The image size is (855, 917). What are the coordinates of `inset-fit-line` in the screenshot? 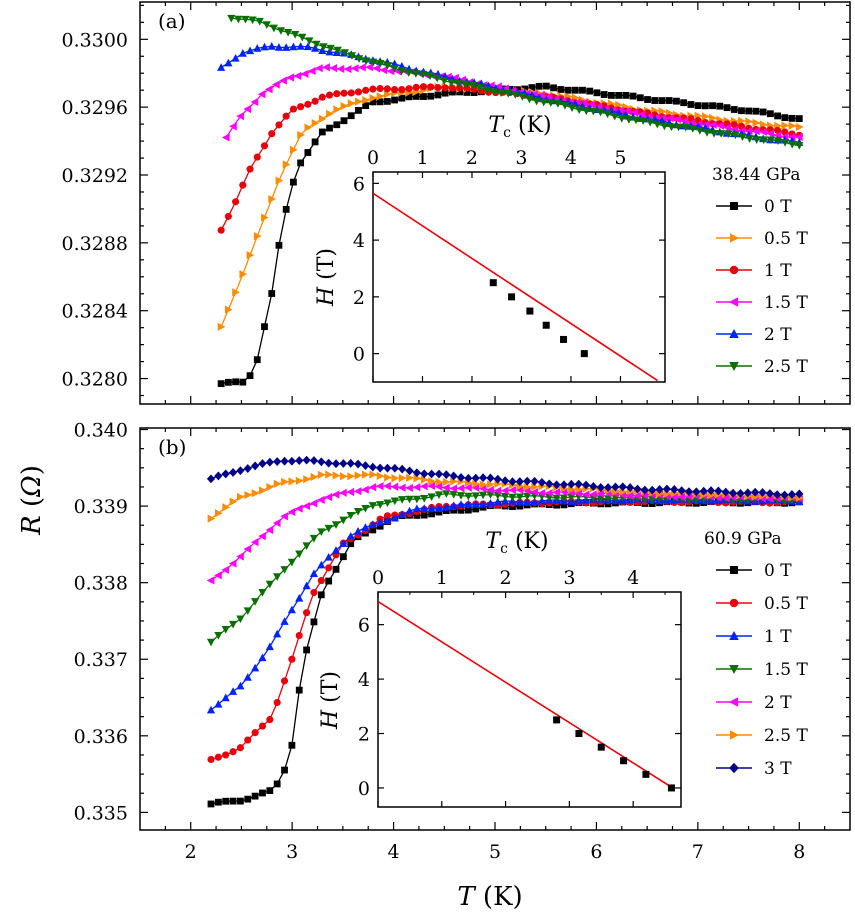 It's located at (515, 287).